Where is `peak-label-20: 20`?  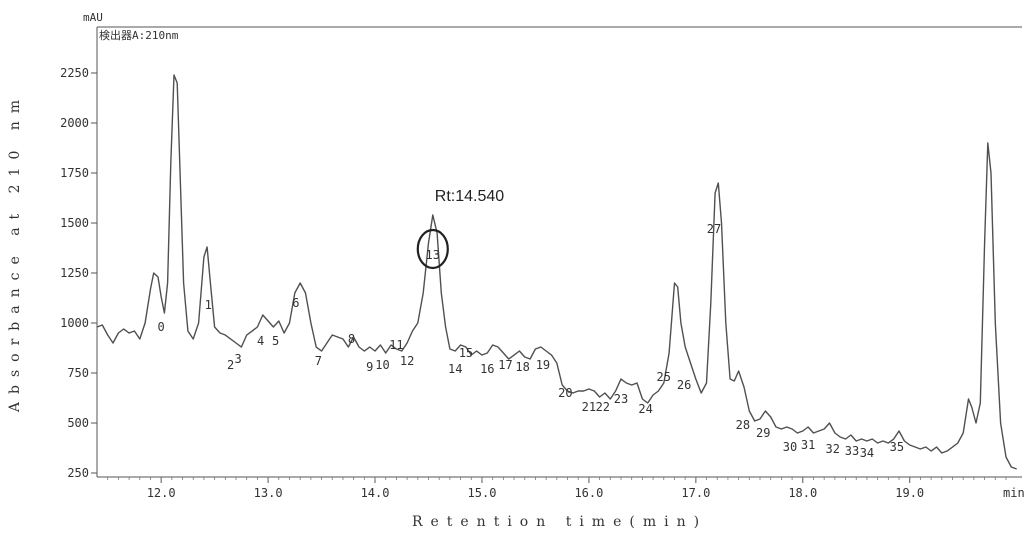
peak-label-20: 20 is located at coordinates (565, 393).